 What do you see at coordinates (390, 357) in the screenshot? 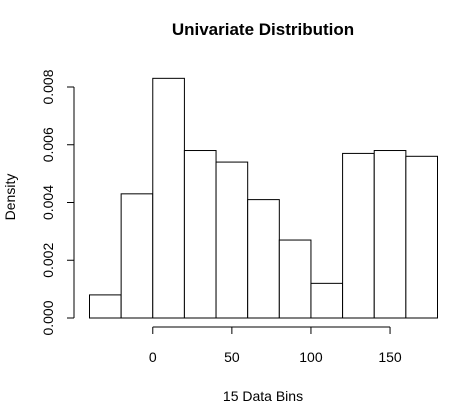
I see `x-tick-label: 150` at bounding box center [390, 357].